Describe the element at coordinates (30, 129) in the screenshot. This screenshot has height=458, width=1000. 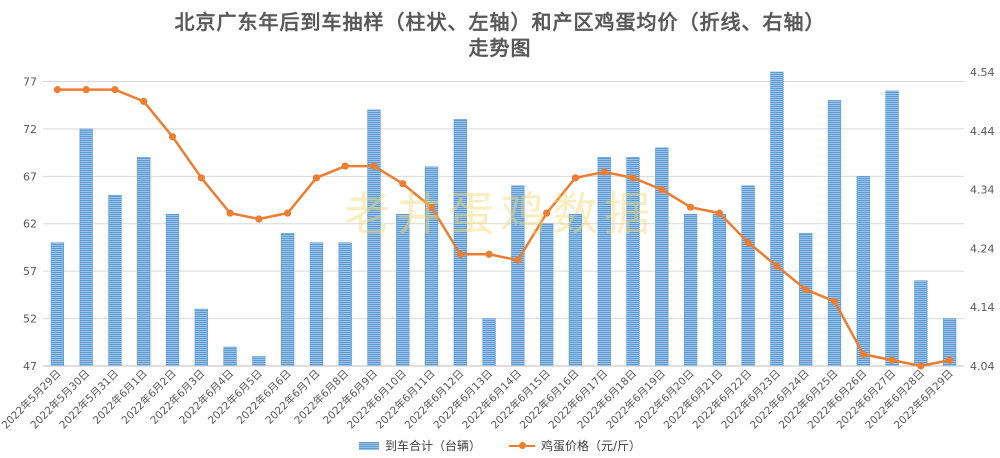
I see `y-left-tick-label: 72` at that location.